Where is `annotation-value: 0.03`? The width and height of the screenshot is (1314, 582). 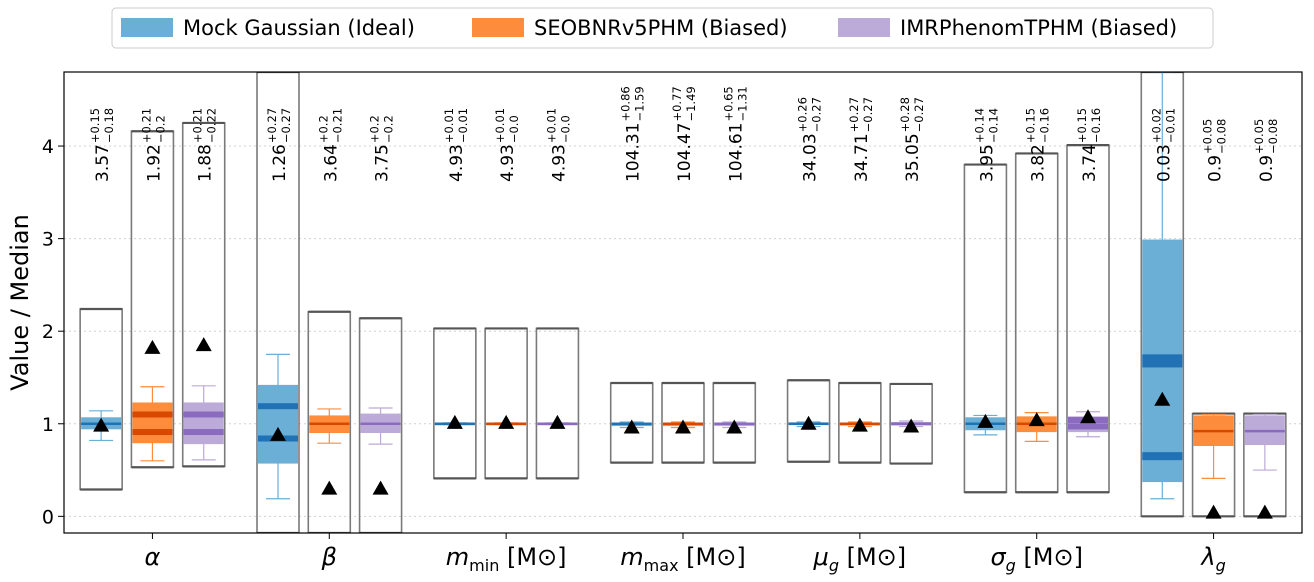 annotation-value: 0.03 is located at coordinates (1164, 163).